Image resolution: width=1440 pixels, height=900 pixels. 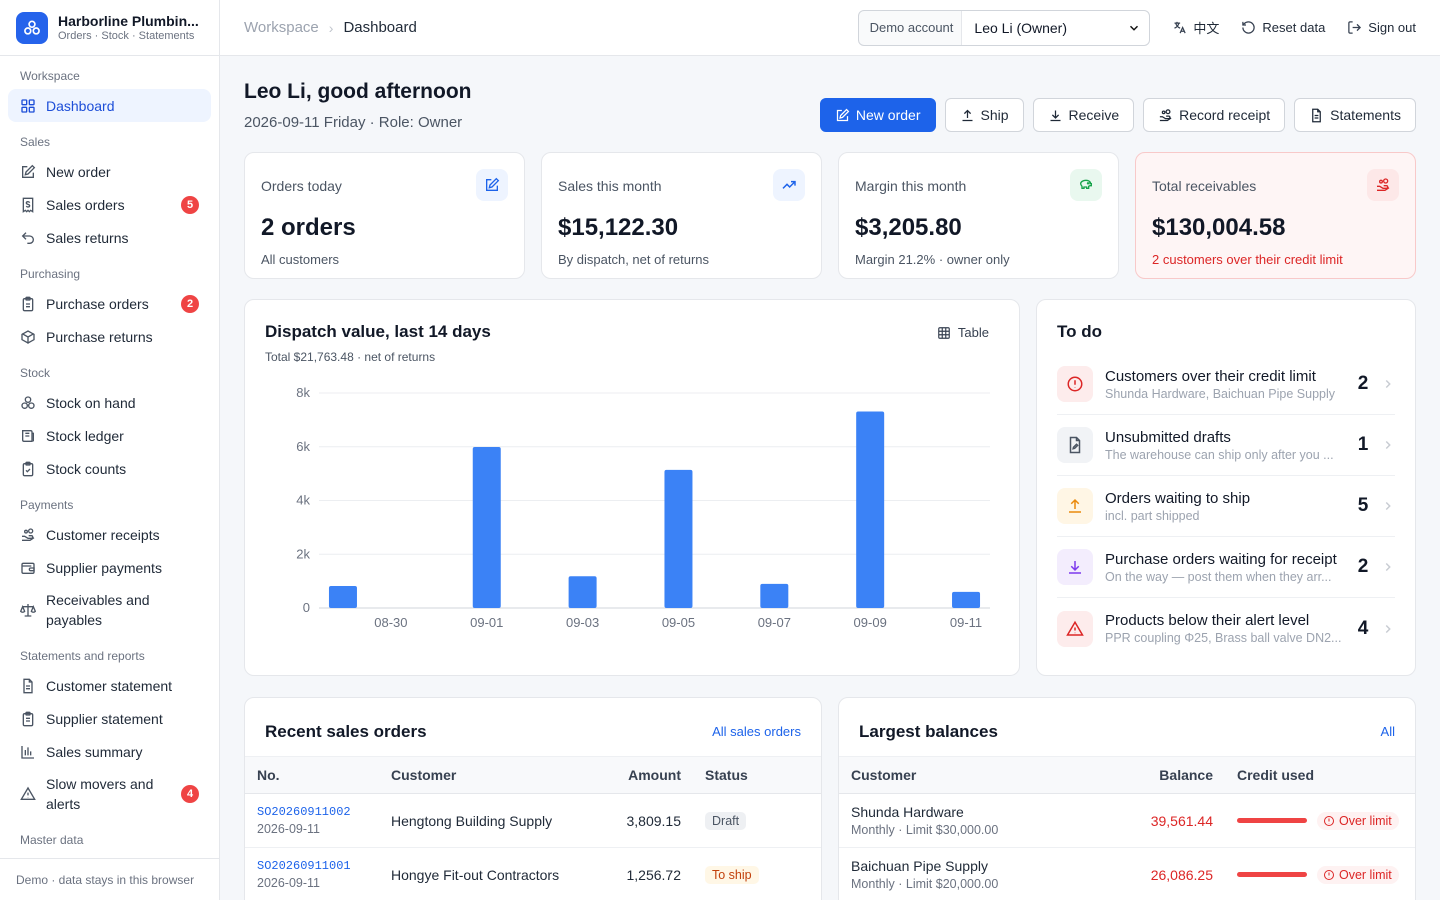 What do you see at coordinates (925, 884) in the screenshot?
I see `balance-terms: Monthly · Limit $20,000.00` at bounding box center [925, 884].